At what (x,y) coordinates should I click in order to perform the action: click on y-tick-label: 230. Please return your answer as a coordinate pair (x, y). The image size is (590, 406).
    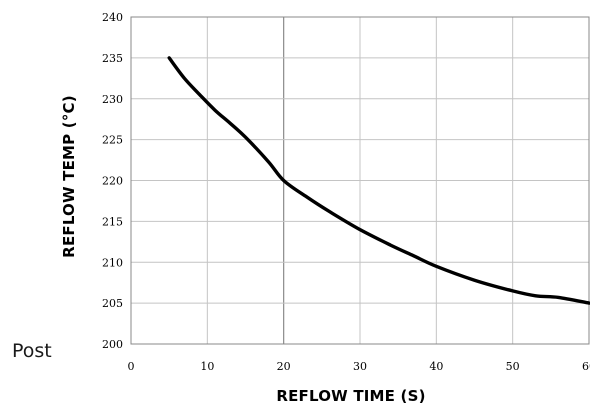
    Looking at the image, I should click on (112, 99).